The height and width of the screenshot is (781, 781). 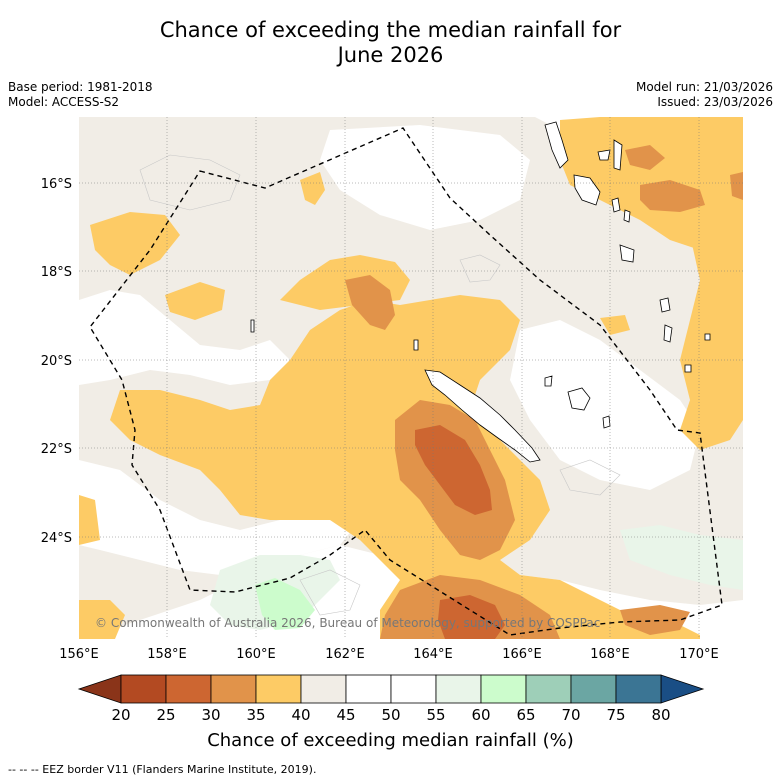 What do you see at coordinates (682, 689) in the screenshot?
I see `colorbar-over-arrow` at bounding box center [682, 689].